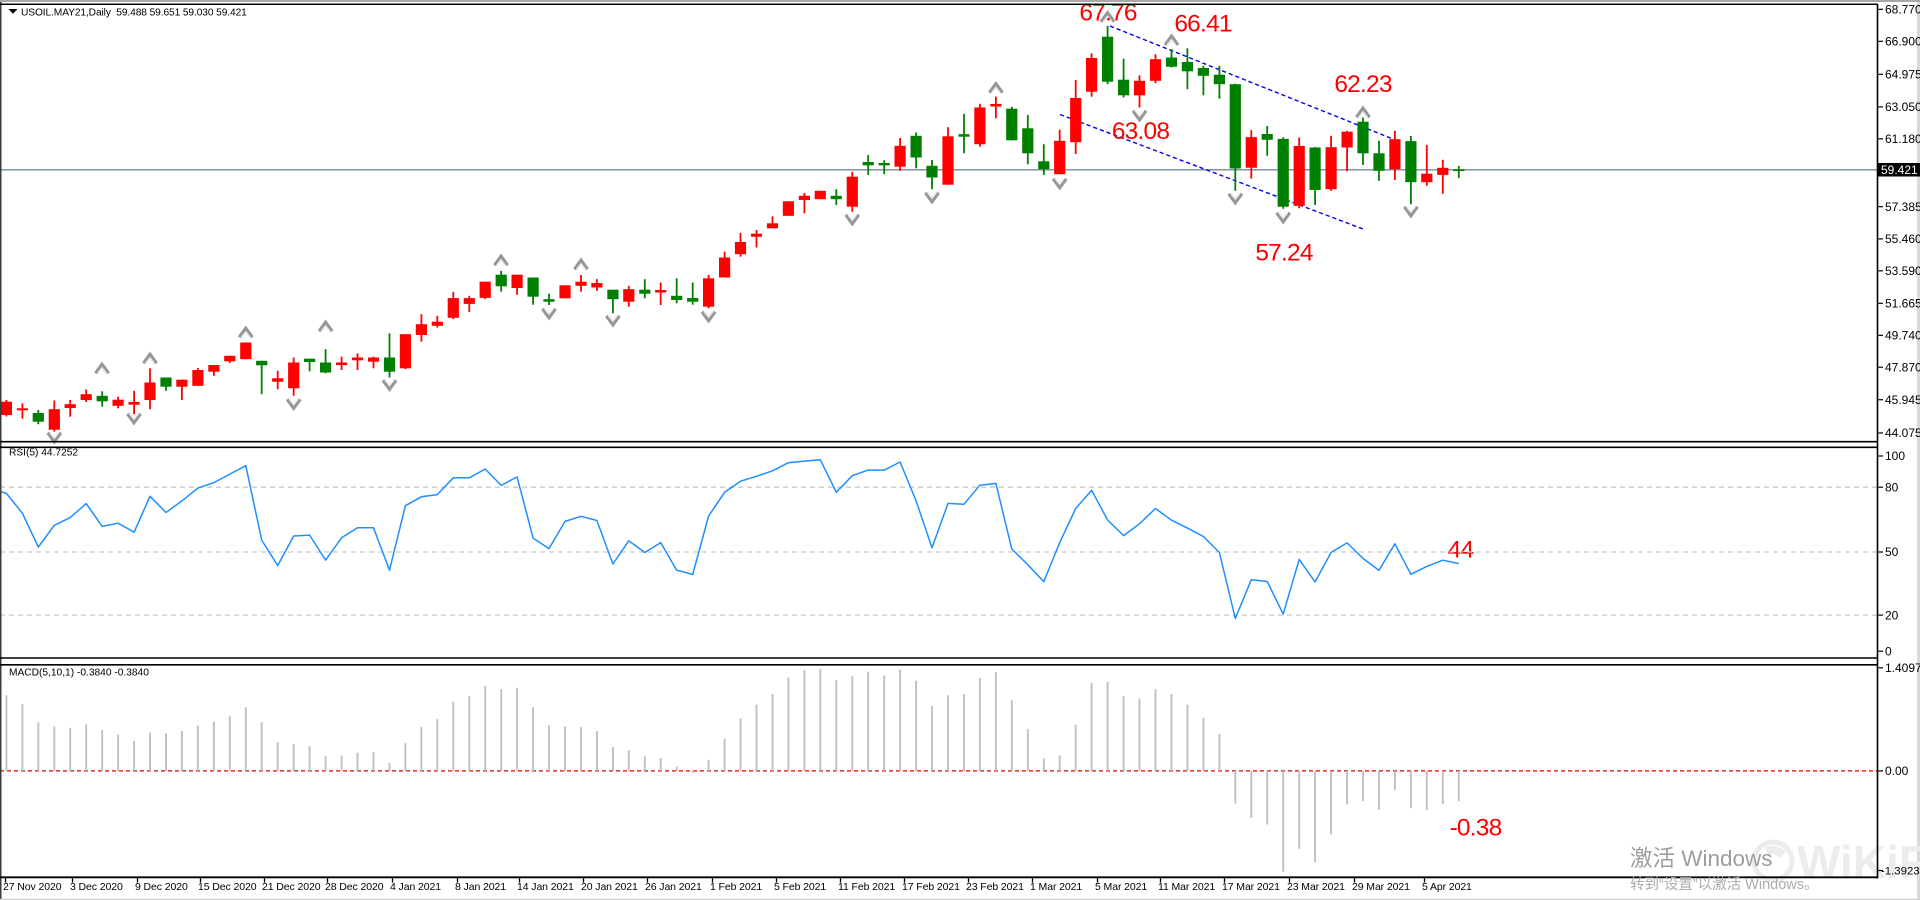 The height and width of the screenshot is (900, 1920). I want to click on svg-text: 55.460, so click(1902, 239).